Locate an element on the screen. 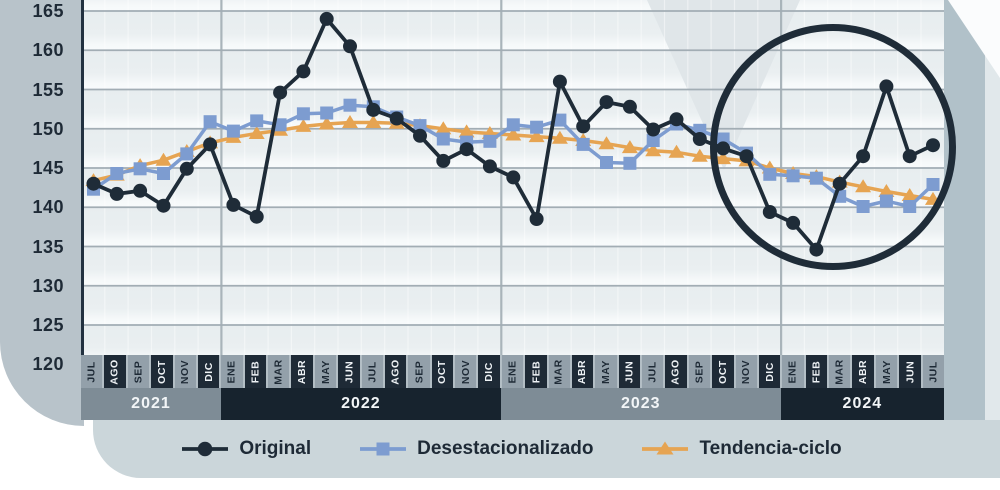  month-label-cell: MAY is located at coordinates (886, 371).